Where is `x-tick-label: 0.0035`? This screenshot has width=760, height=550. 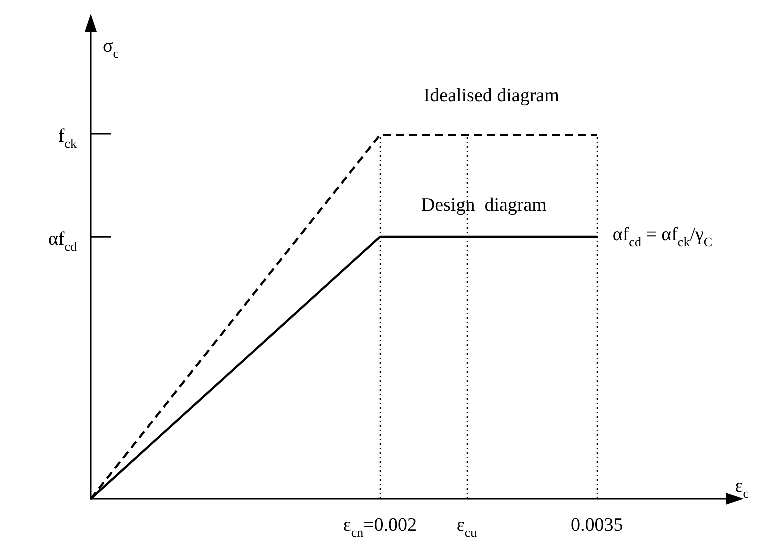
x-tick-label: 0.0035 is located at coordinates (597, 525).